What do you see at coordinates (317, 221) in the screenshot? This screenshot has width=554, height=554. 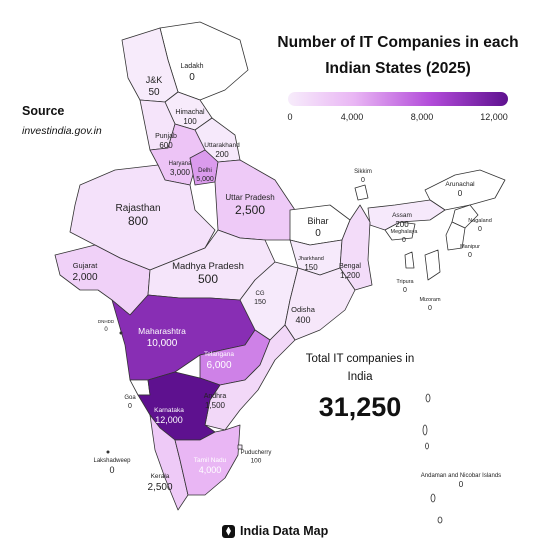 I see `region-name-bihar: Bihar` at bounding box center [317, 221].